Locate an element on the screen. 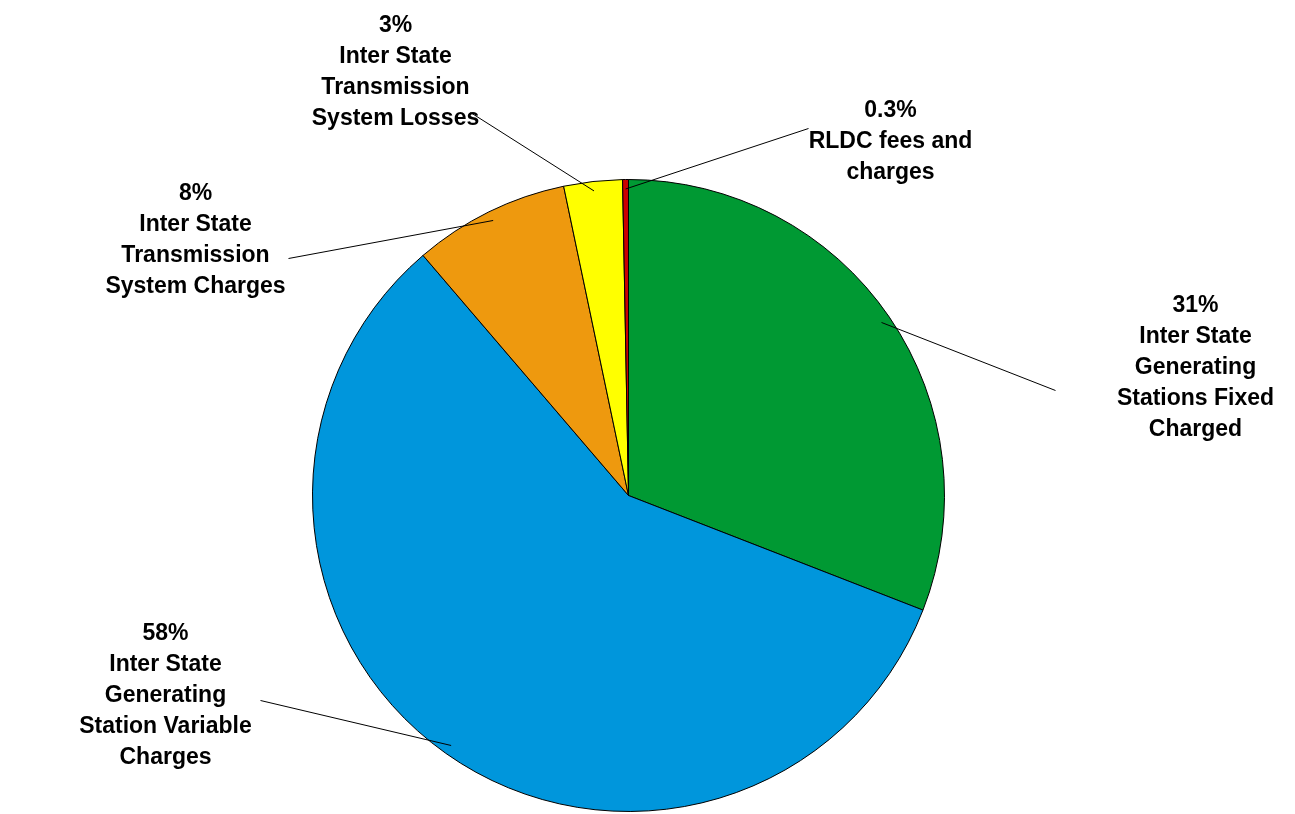 The width and height of the screenshot is (1295, 814). data-label: 3% is located at coordinates (395, 23).